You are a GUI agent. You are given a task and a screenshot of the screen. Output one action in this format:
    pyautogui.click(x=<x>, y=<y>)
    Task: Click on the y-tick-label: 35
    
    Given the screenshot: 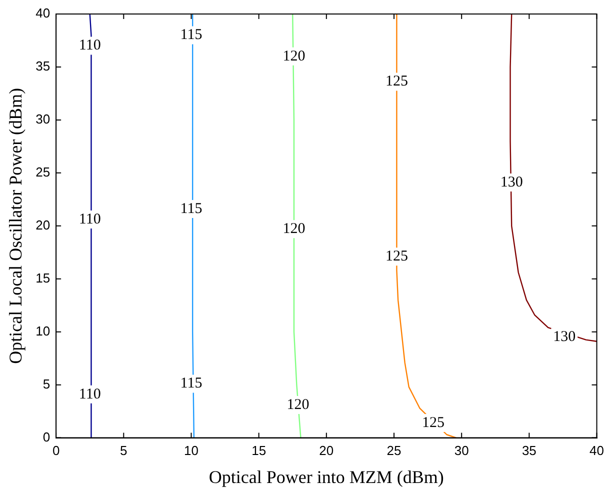 What is the action you would take?
    pyautogui.click(x=43, y=66)
    